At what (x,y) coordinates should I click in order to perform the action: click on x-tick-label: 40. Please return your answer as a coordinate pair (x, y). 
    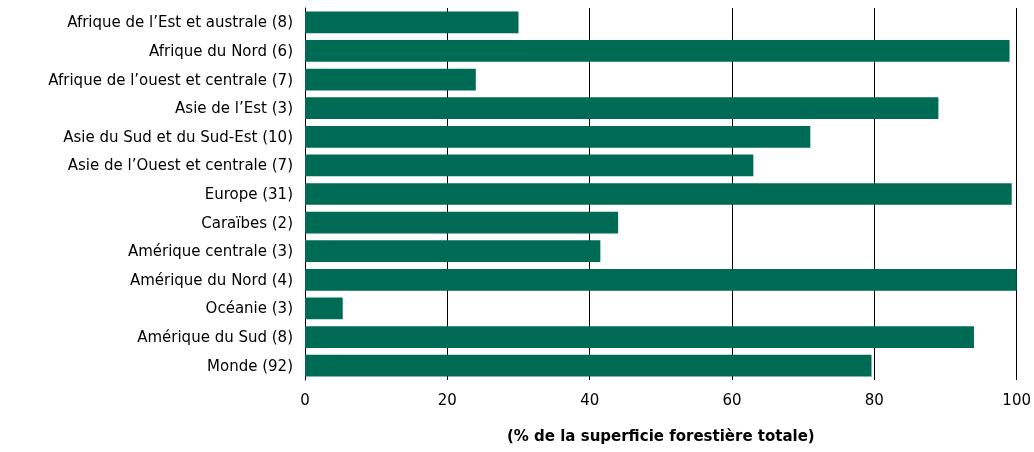
    Looking at the image, I should click on (590, 399).